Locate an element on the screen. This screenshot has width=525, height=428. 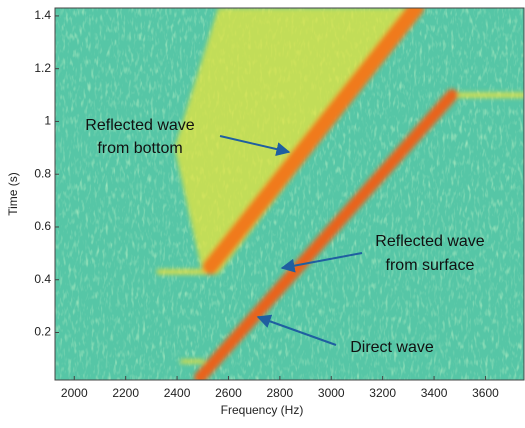
x-tick-label: 2800 is located at coordinates (280, 393).